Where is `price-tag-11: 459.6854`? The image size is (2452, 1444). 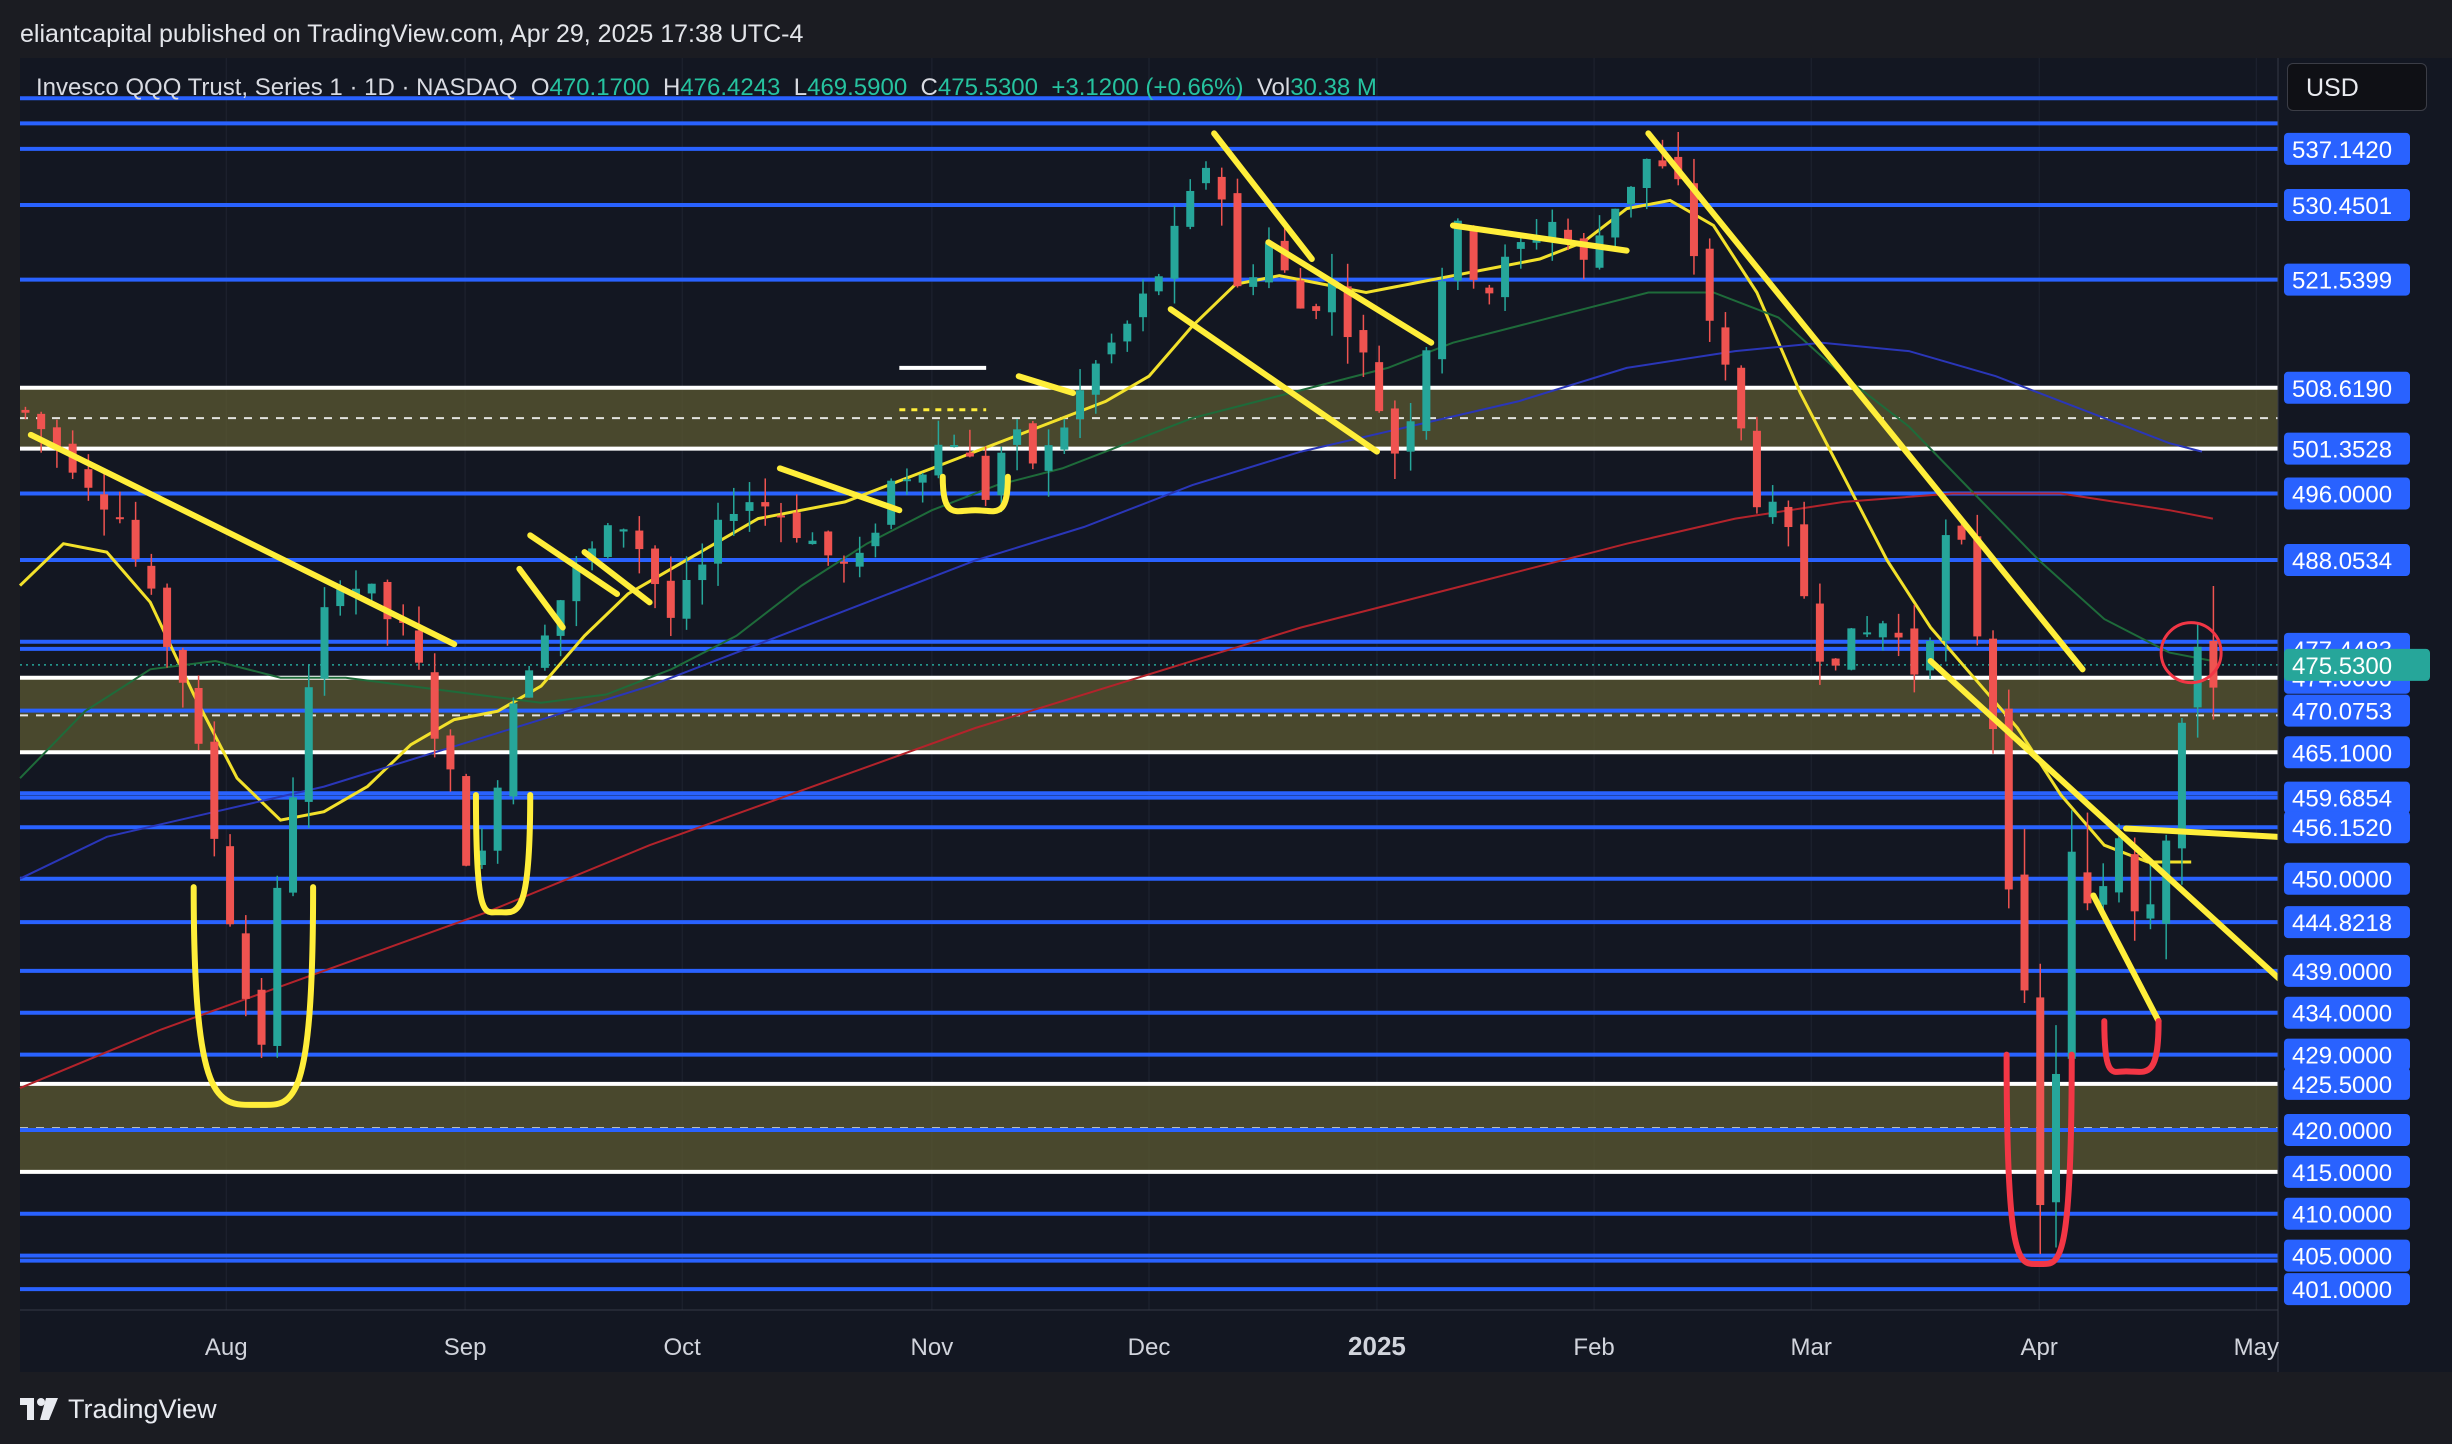 price-tag-11: 459.6854 is located at coordinates (2342, 799).